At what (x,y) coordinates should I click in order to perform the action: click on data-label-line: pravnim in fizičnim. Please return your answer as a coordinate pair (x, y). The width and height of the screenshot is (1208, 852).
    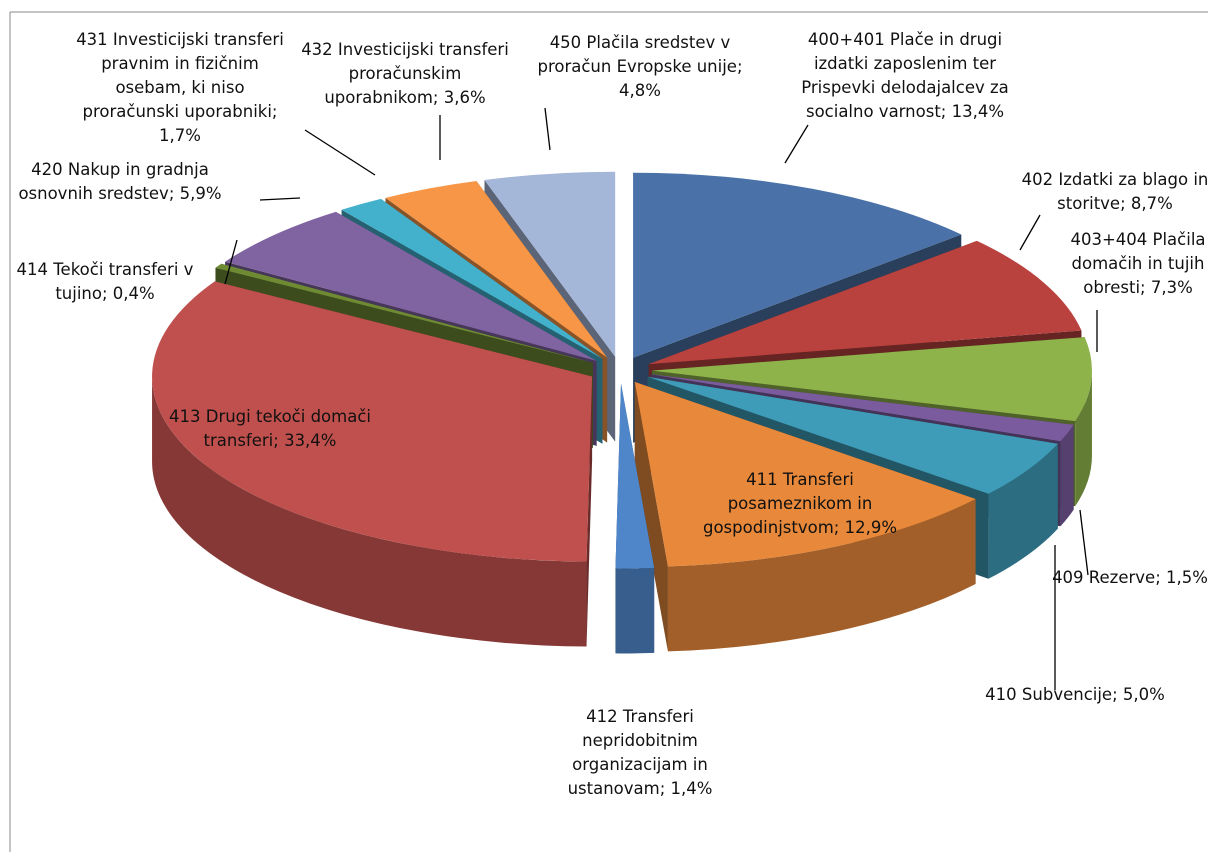
    Looking at the image, I should click on (180, 63).